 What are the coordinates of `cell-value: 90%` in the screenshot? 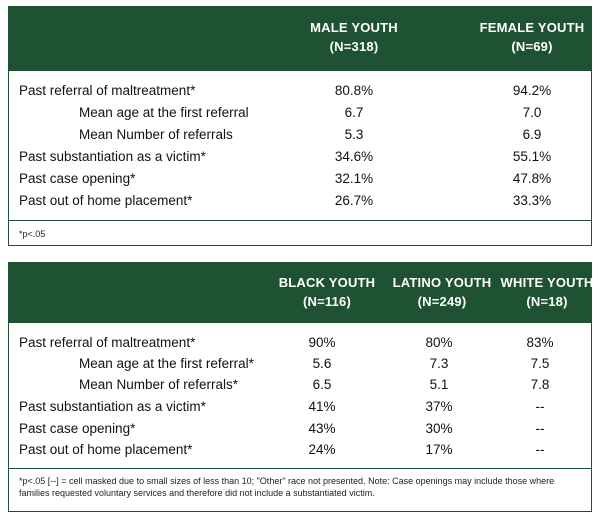 It's located at (322, 342).